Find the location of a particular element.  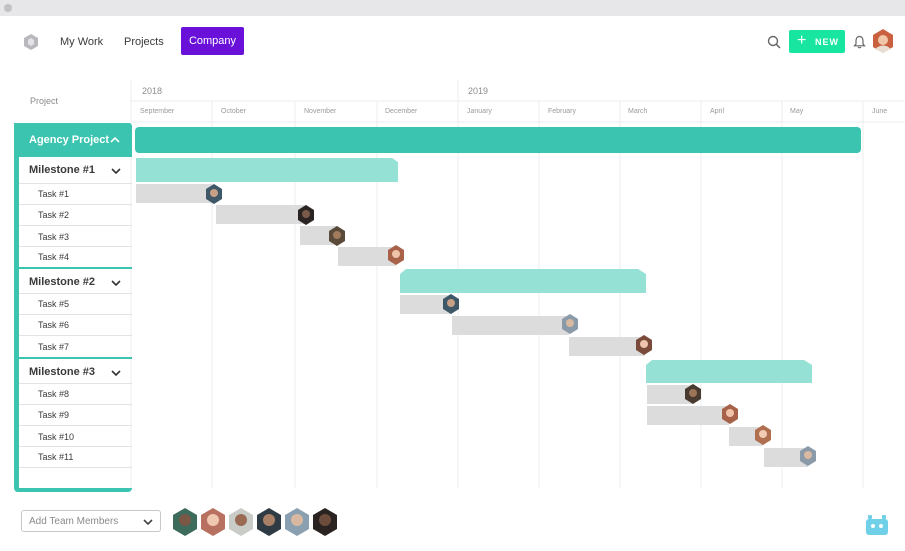

search-icon is located at coordinates (774, 42).